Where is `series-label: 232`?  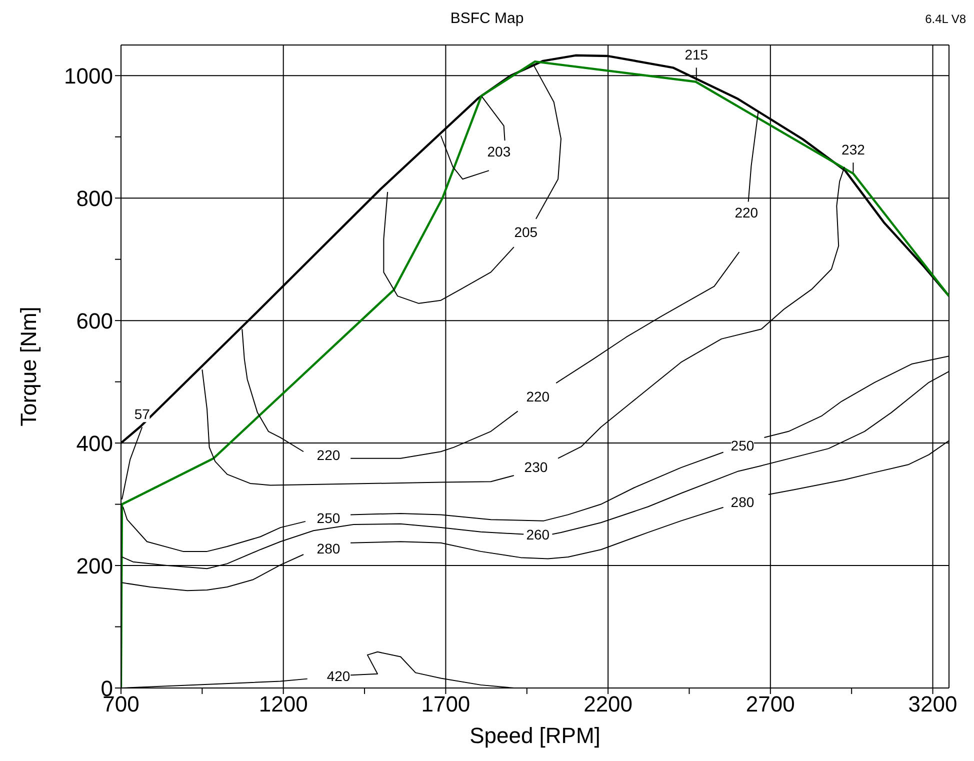 series-label: 232 is located at coordinates (854, 150).